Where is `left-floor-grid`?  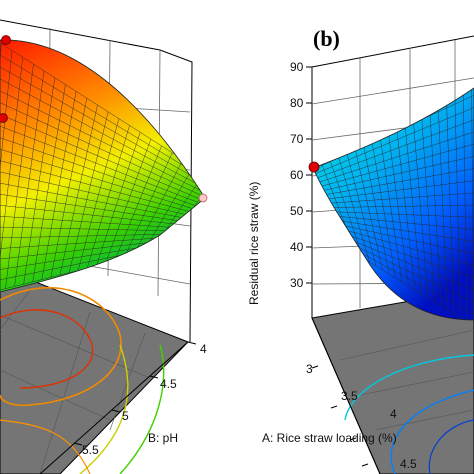
left-floor-grid is located at coordinates (75, 381).